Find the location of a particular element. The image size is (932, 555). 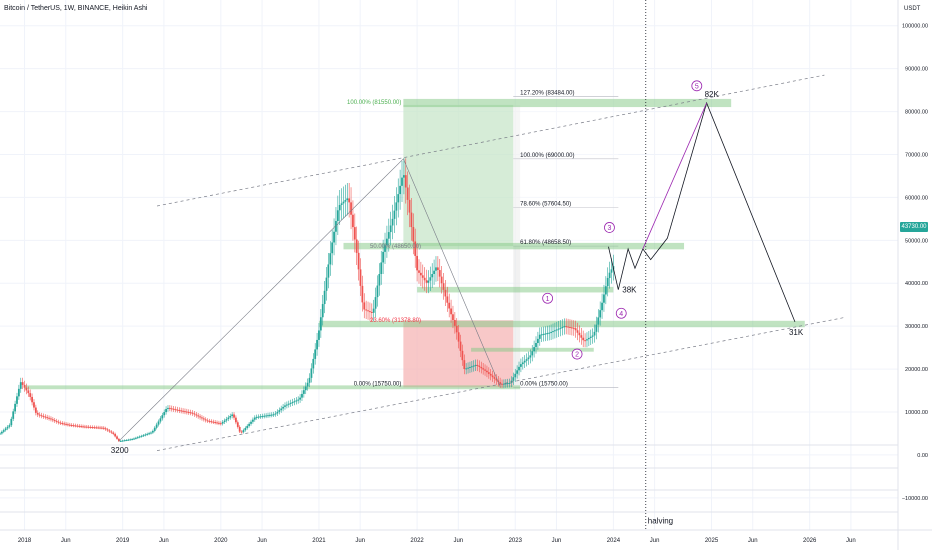

y-tick-label: 20000.00 is located at coordinates (916, 370).